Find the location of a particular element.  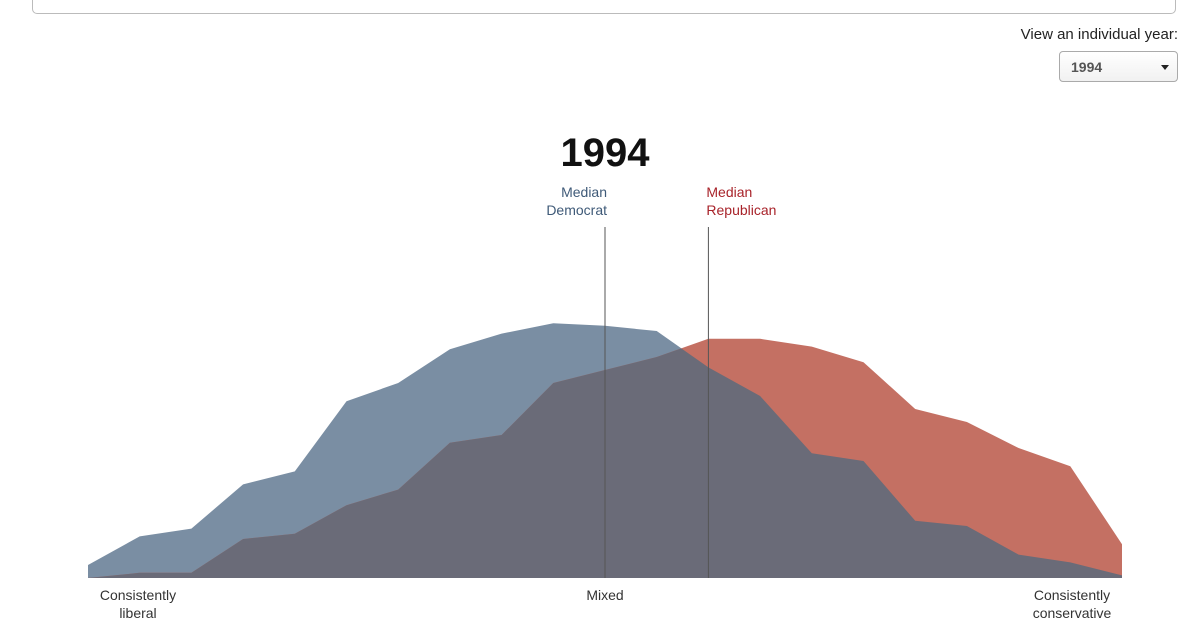

x-tick-label: Mixed is located at coordinates (604, 595).